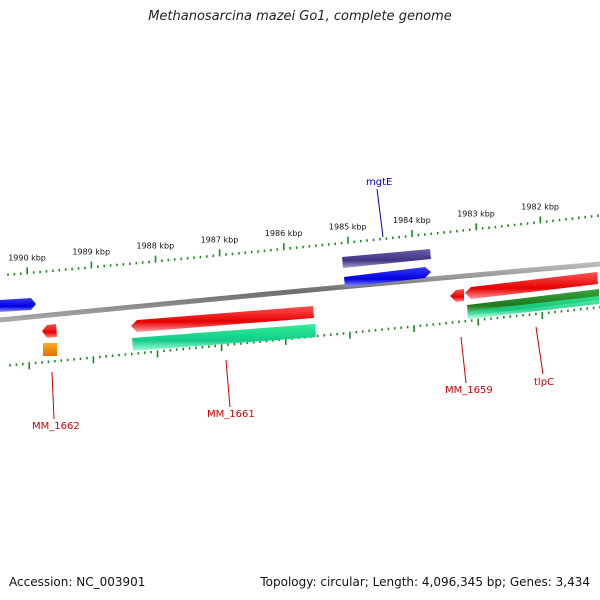 The image size is (600, 600). What do you see at coordinates (379, 182) in the screenshot?
I see `gene-label-mgtE: mgtE` at bounding box center [379, 182].